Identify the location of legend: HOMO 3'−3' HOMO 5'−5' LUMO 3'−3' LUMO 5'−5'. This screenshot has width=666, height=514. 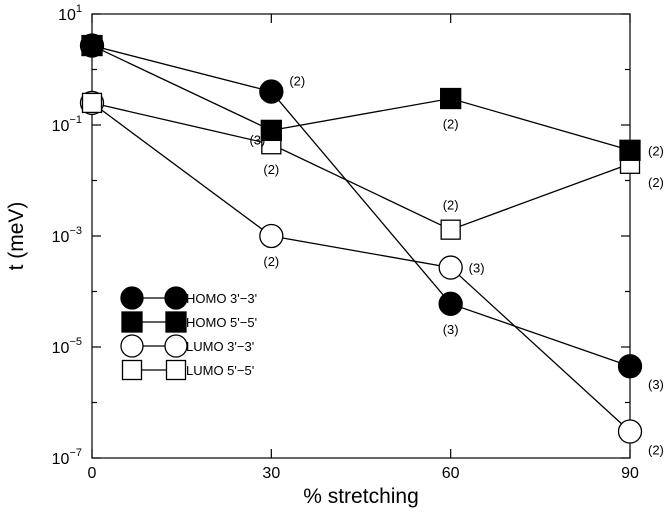
(188, 333).